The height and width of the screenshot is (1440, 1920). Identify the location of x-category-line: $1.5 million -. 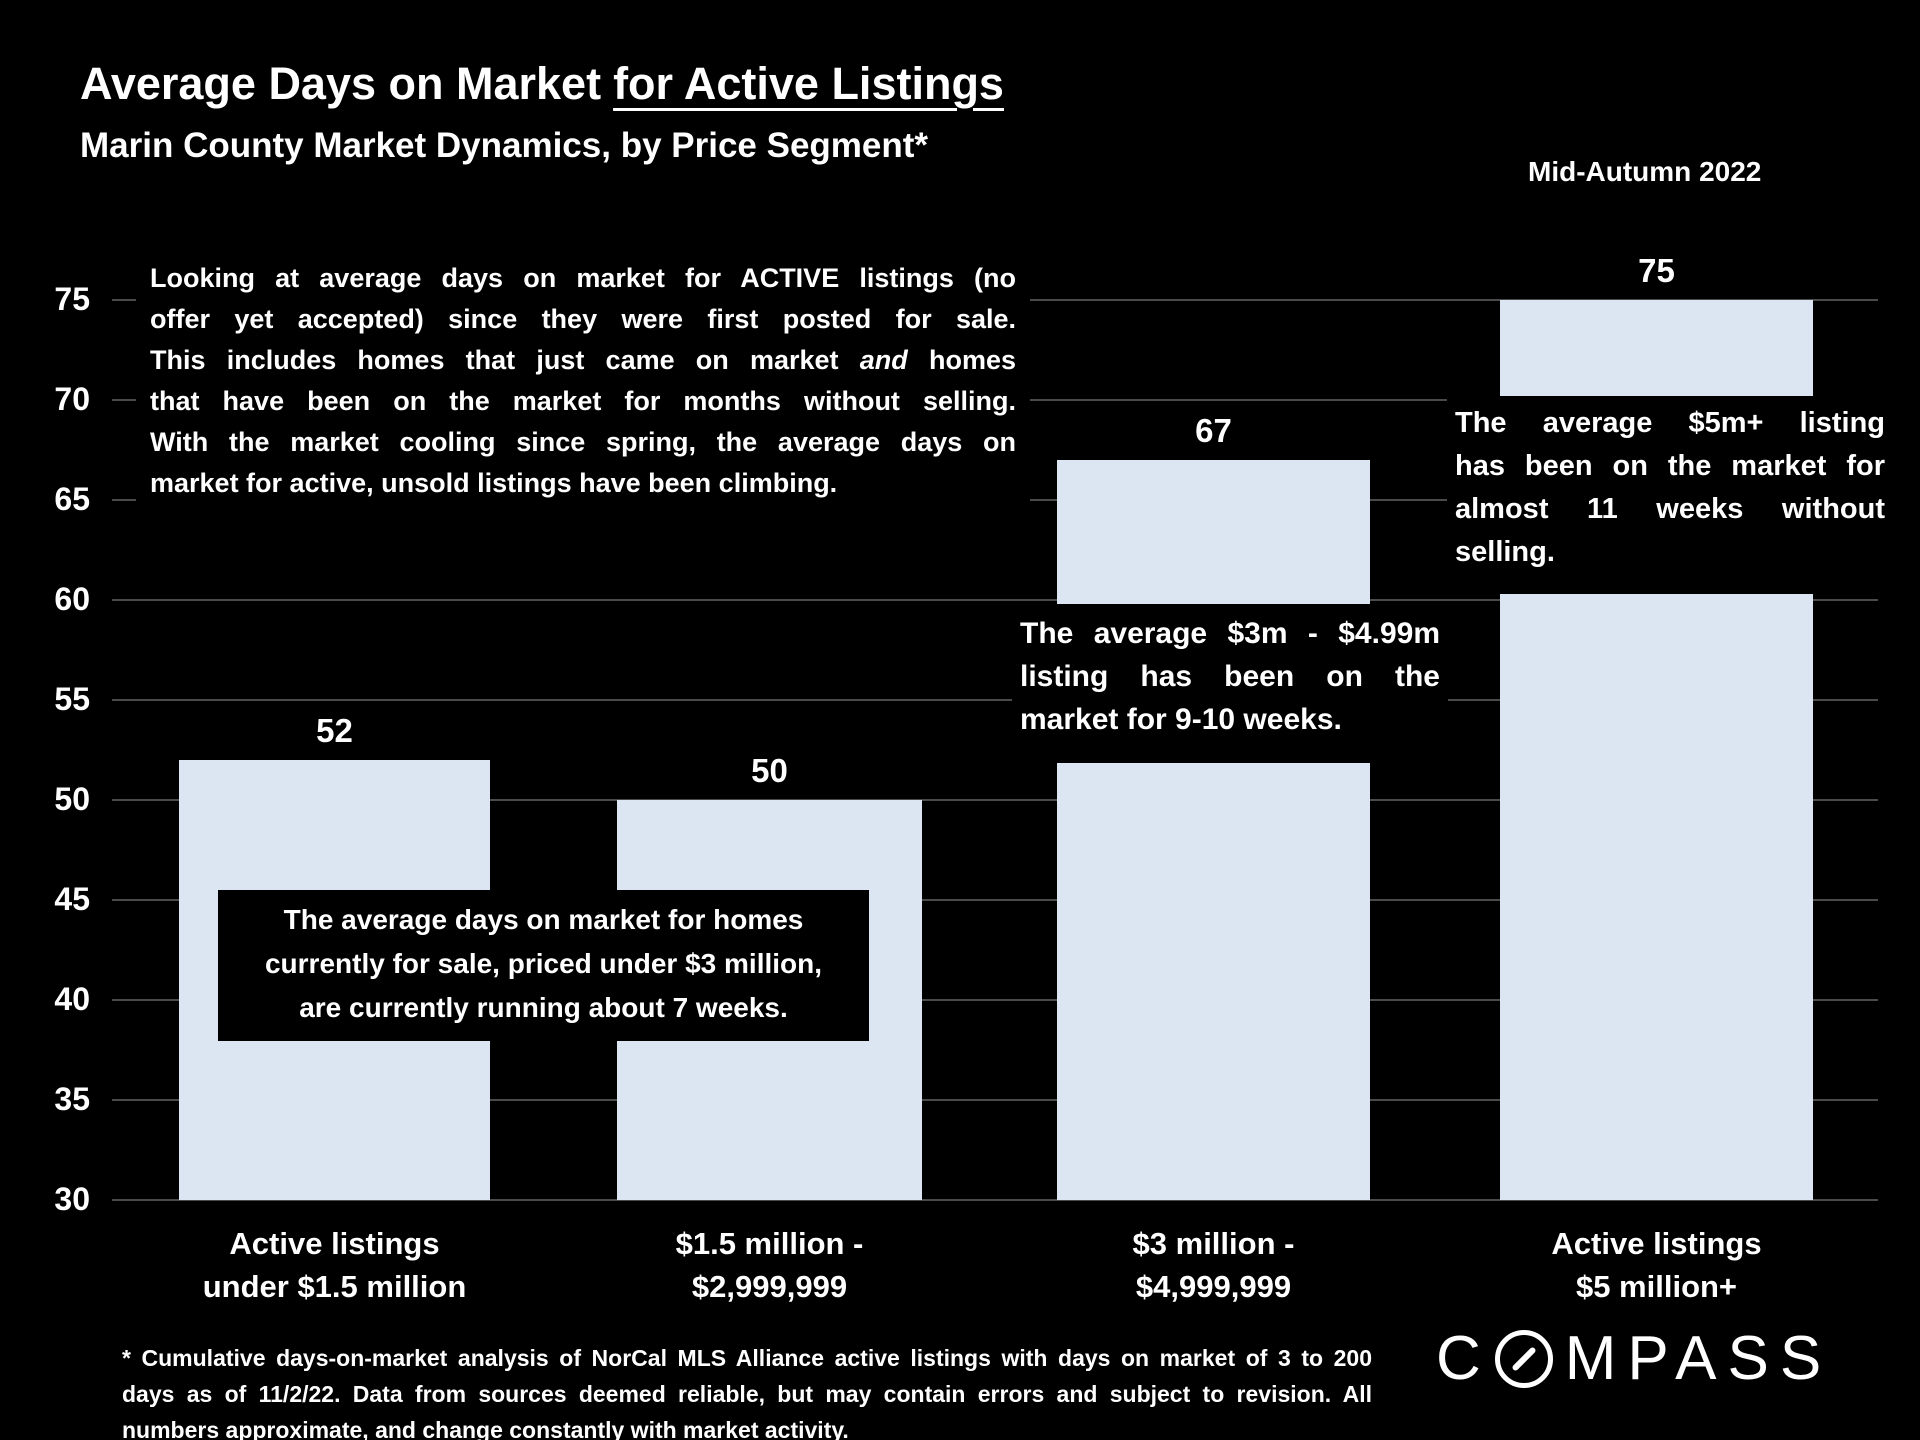
(769, 1243).